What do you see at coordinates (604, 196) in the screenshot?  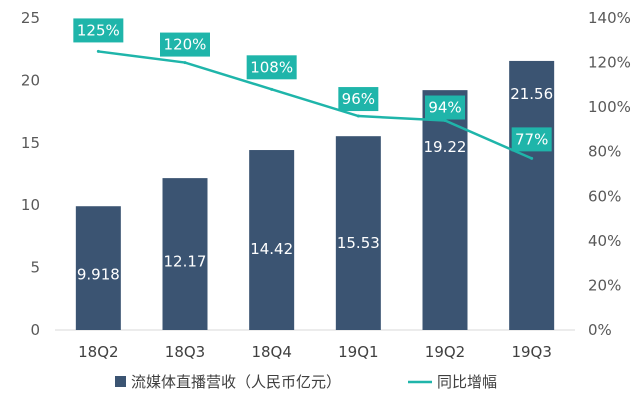 I see `right-tick-label: 60%` at bounding box center [604, 196].